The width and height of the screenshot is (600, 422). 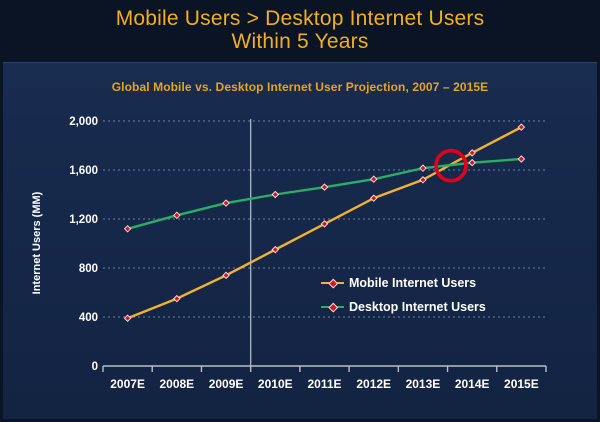 I want to click on x-tick-label-2013E: 2013E, so click(x=423, y=384).